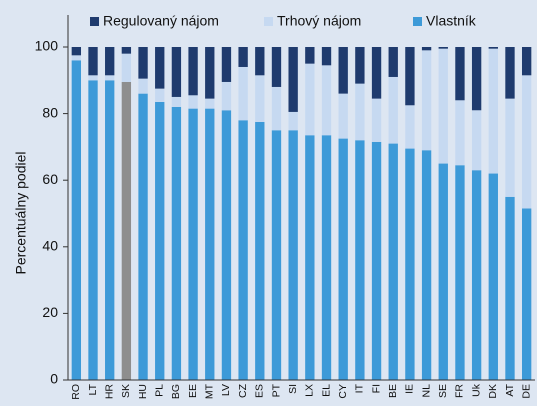 The width and height of the screenshot is (537, 406). Describe the element at coordinates (393, 391) in the screenshot. I see `x-tick-label: BE` at that location.